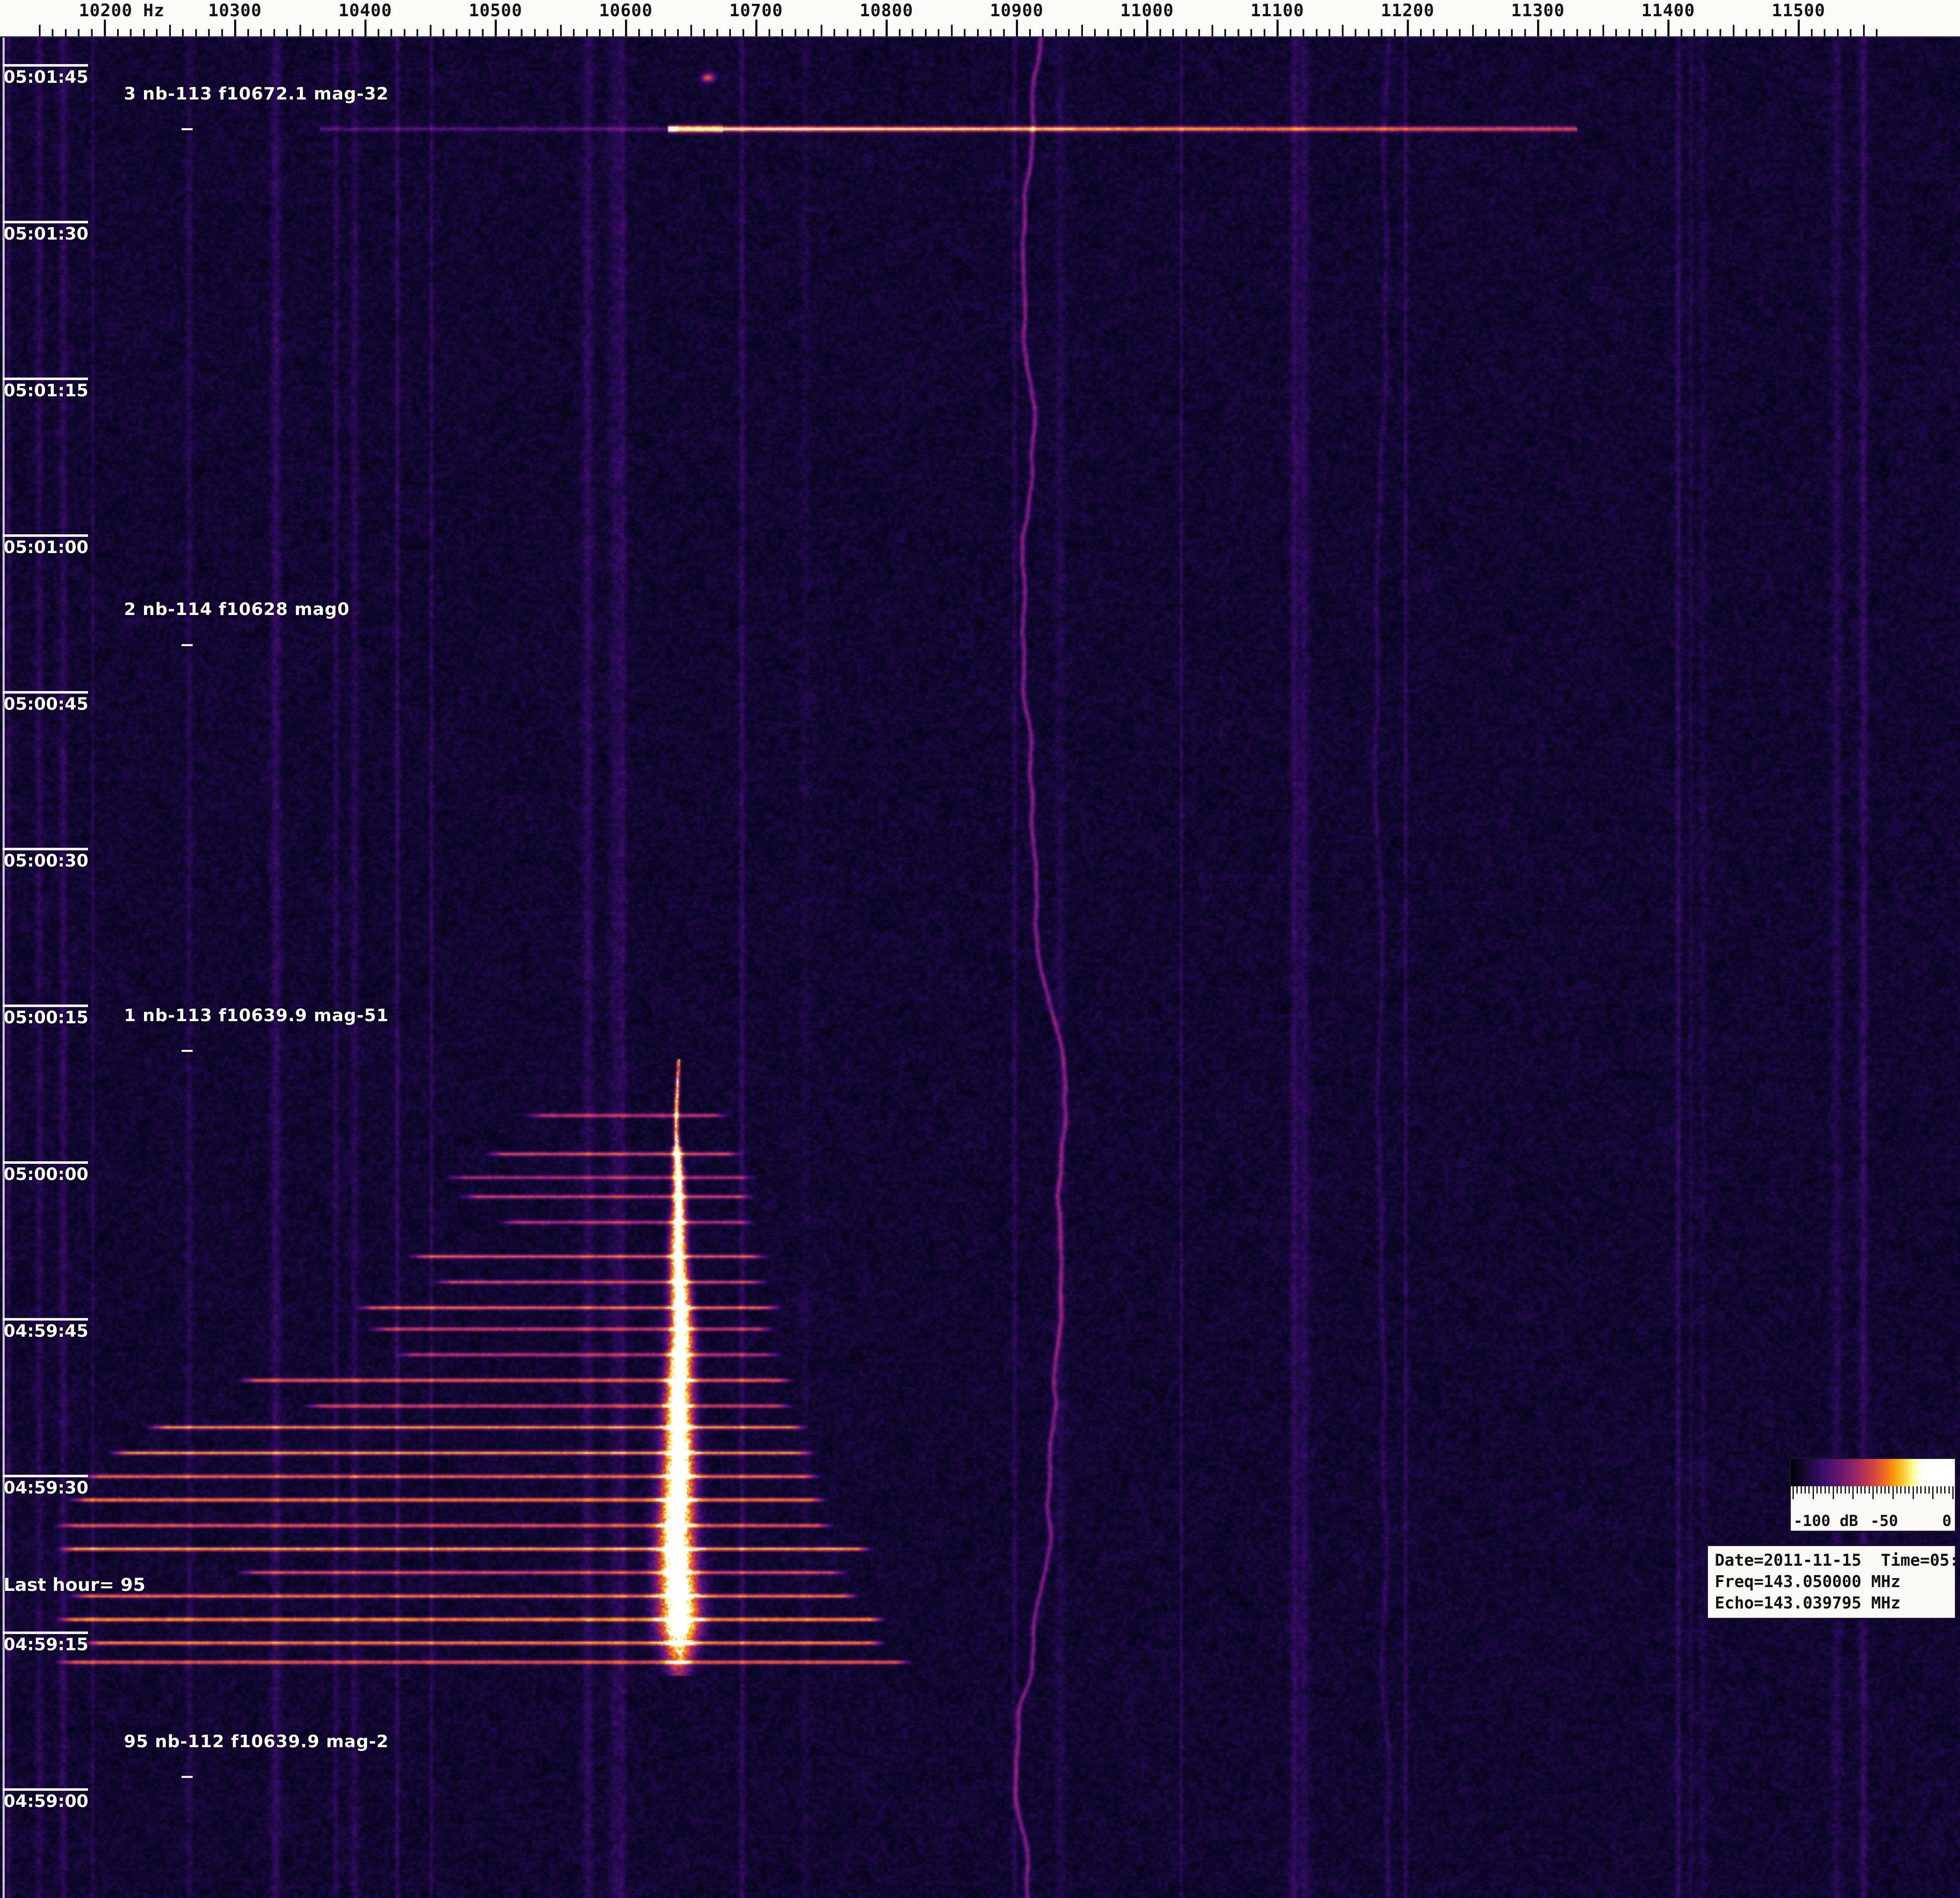 The height and width of the screenshot is (1898, 1960). I want to click on frequency-label-11500: 11500, so click(1798, 11).